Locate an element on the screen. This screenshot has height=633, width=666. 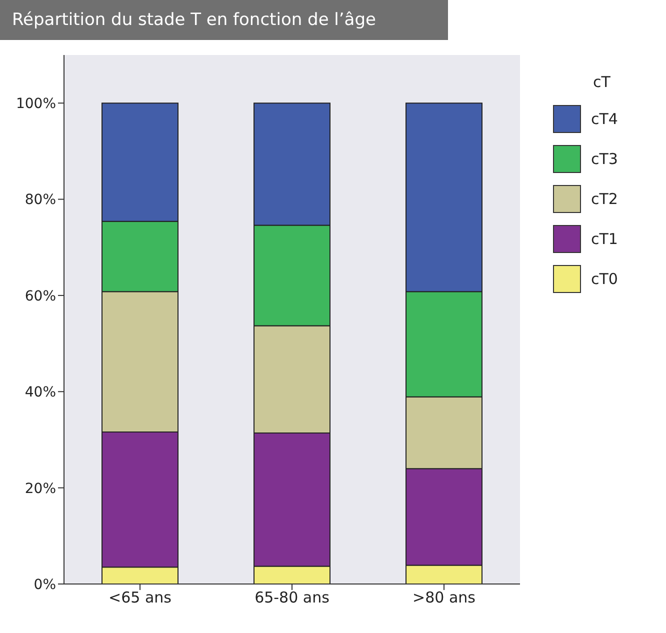
x-tick-label: 65-80 ans is located at coordinates (292, 597).